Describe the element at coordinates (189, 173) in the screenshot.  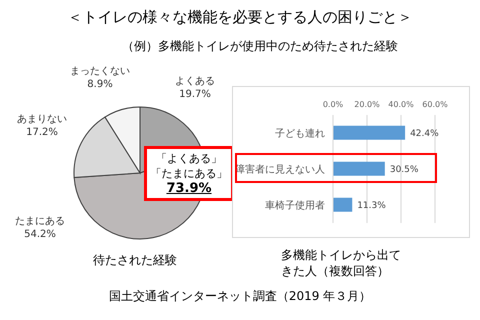
I see `callout-box: 「よくある」 「たまにある」 73.9%` at that location.